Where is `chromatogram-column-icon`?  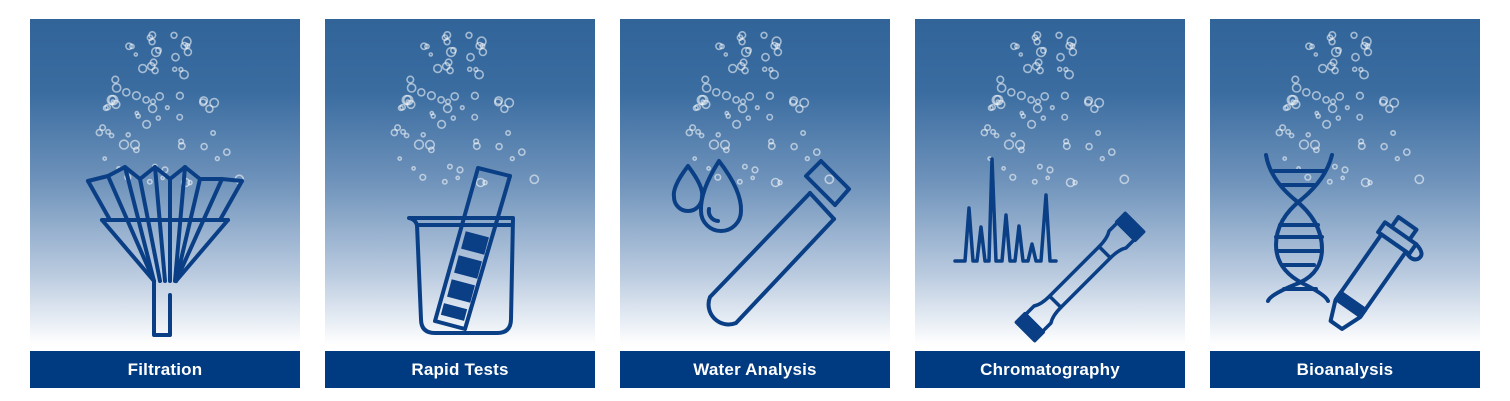
chromatogram-column-icon is located at coordinates (1049, 250).